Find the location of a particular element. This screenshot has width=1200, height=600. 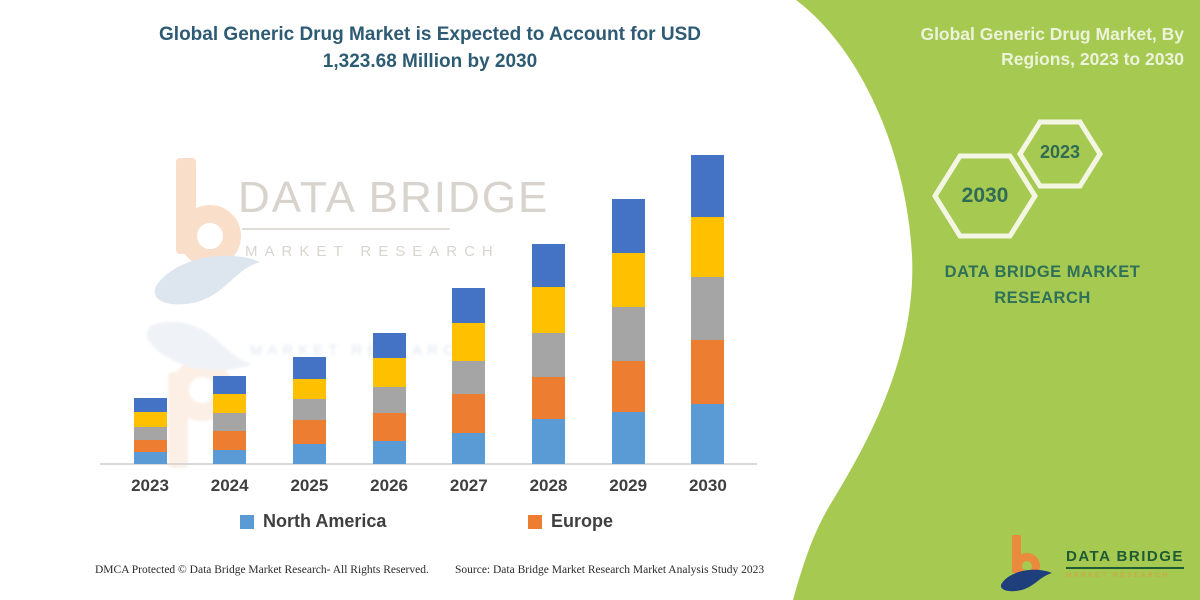

legend-swatch-europe-icon is located at coordinates (535, 521).